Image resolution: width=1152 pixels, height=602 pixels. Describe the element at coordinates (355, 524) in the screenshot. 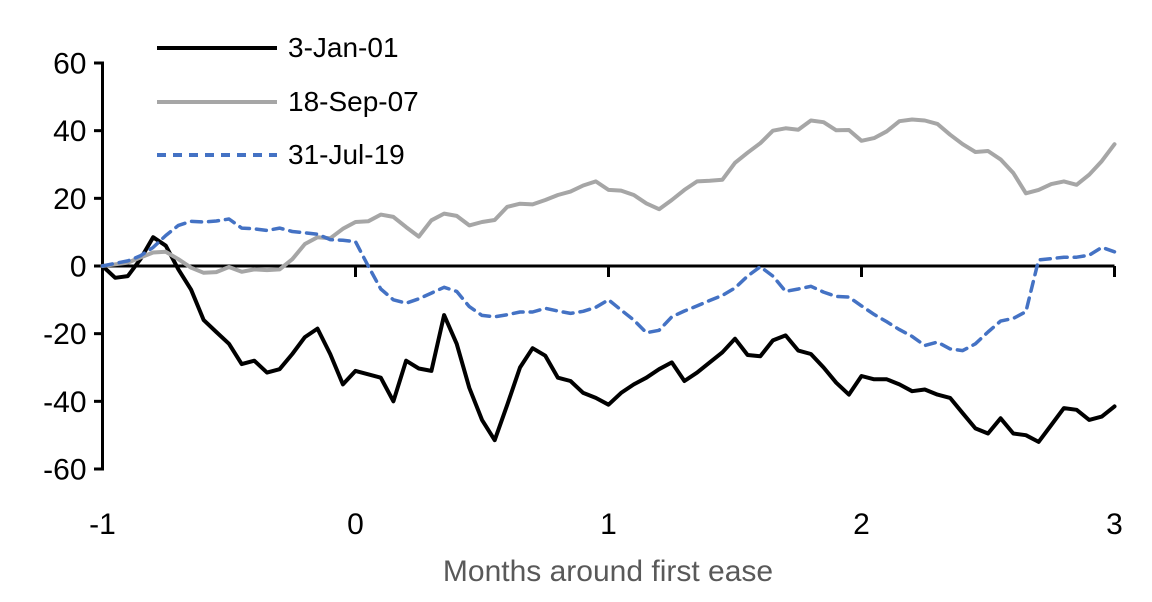

I see `x-tick-label: 0` at that location.